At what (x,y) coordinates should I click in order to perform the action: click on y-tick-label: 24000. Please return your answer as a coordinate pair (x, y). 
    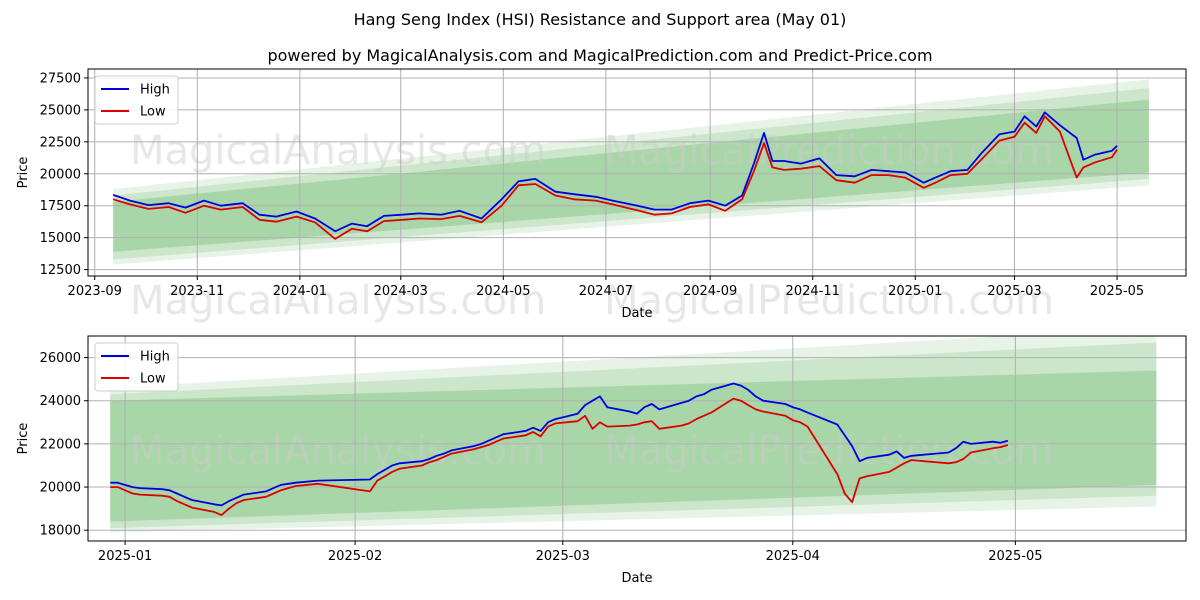
    Looking at the image, I should click on (60, 401).